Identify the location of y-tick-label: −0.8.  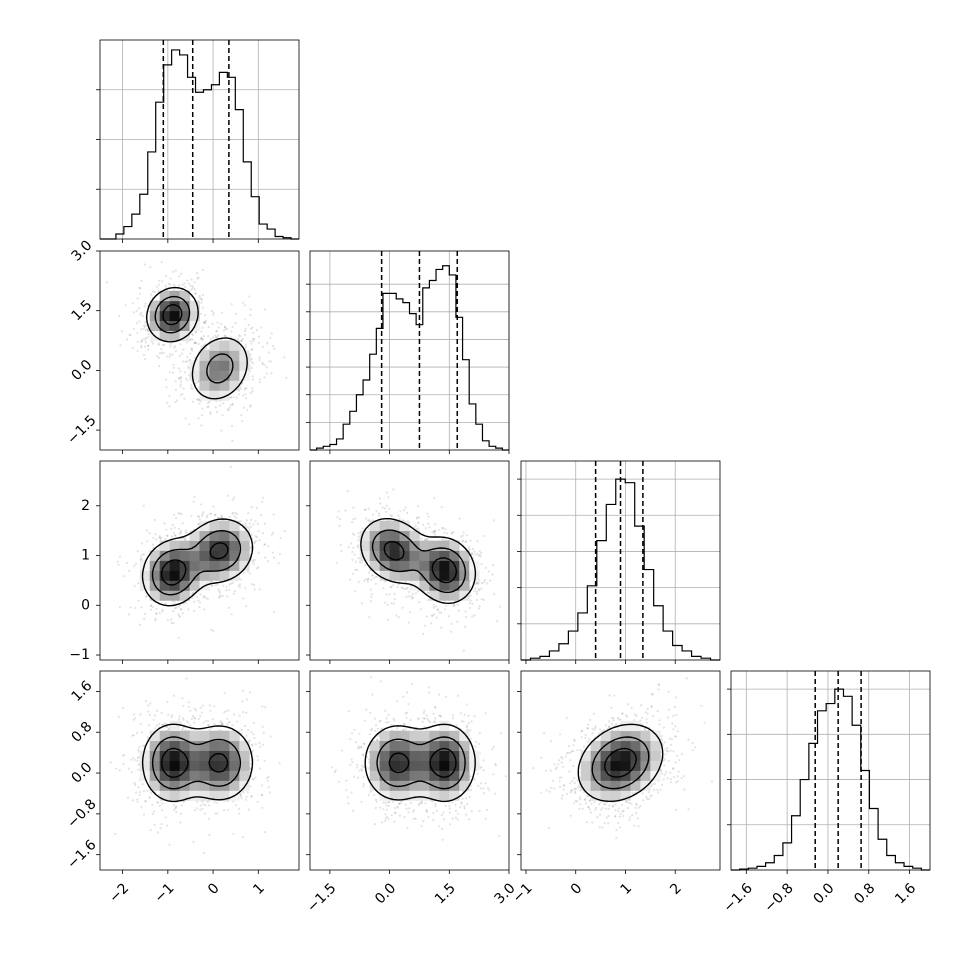
(81, 813).